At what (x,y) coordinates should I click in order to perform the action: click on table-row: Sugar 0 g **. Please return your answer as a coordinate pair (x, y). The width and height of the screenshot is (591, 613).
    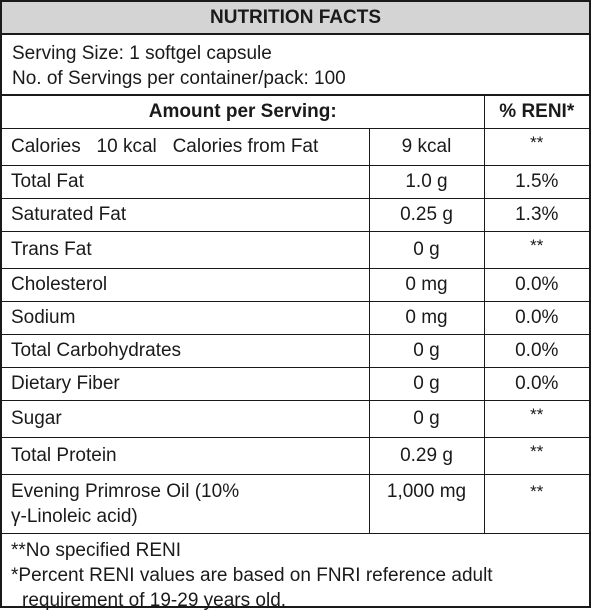
    Looking at the image, I should click on (295, 419).